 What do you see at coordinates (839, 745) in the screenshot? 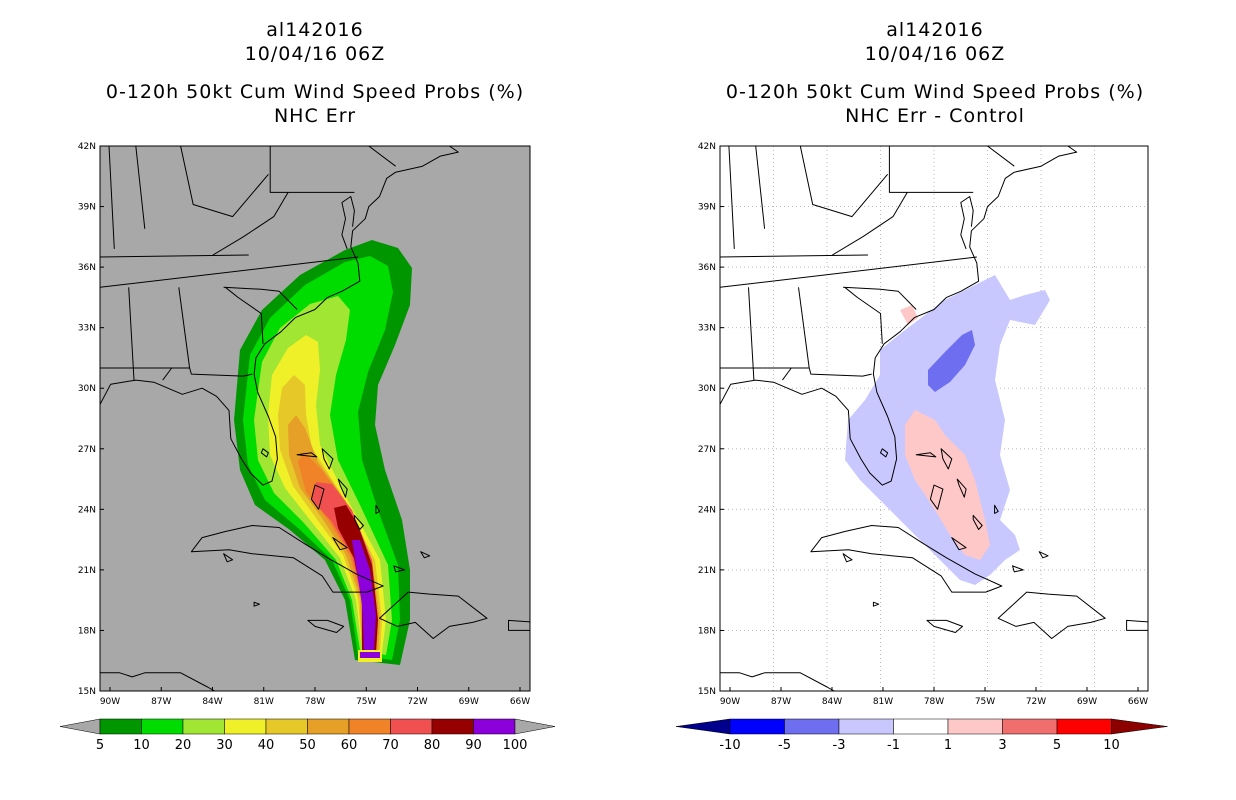
I see `colorbar-label: -3` at bounding box center [839, 745].